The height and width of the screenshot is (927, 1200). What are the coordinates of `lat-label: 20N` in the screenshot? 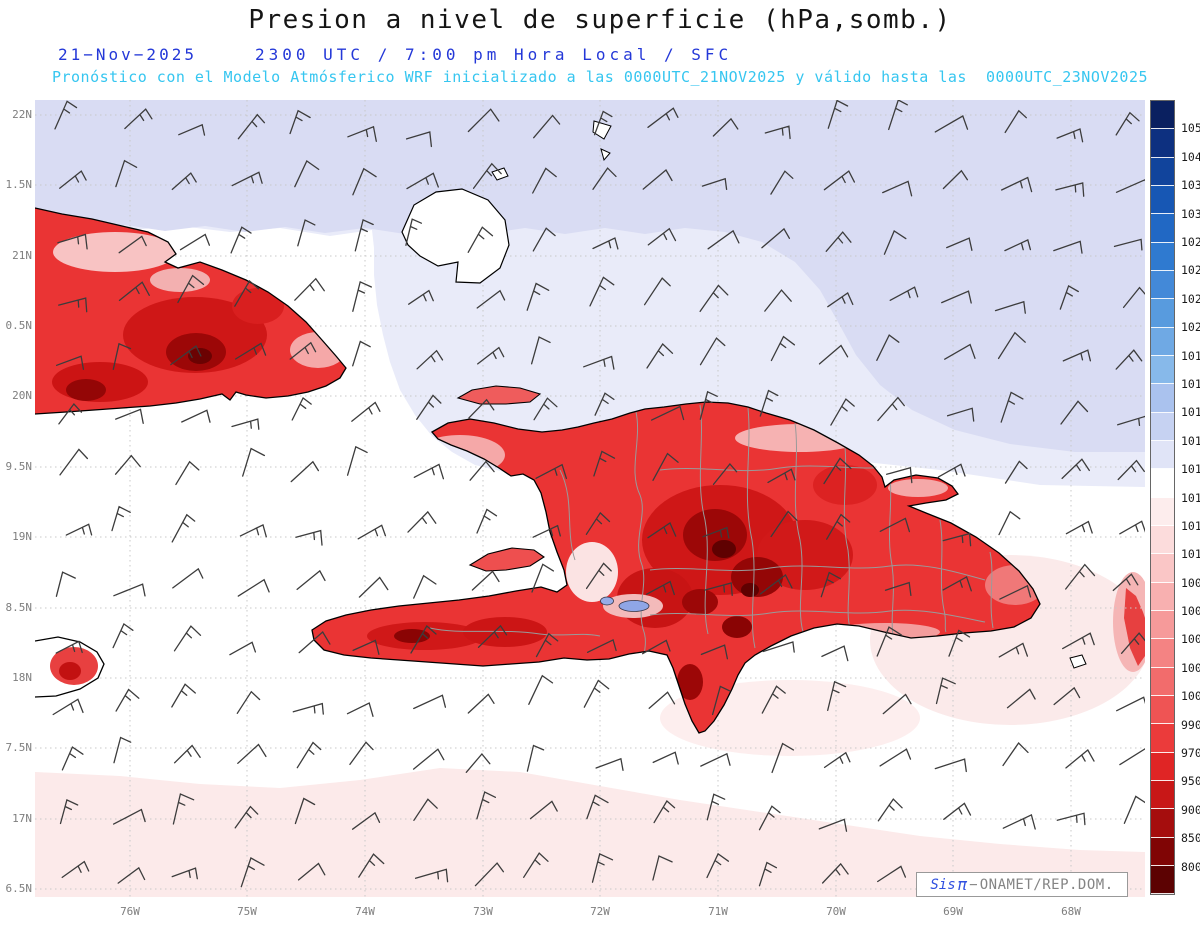 It's located at (22, 395).